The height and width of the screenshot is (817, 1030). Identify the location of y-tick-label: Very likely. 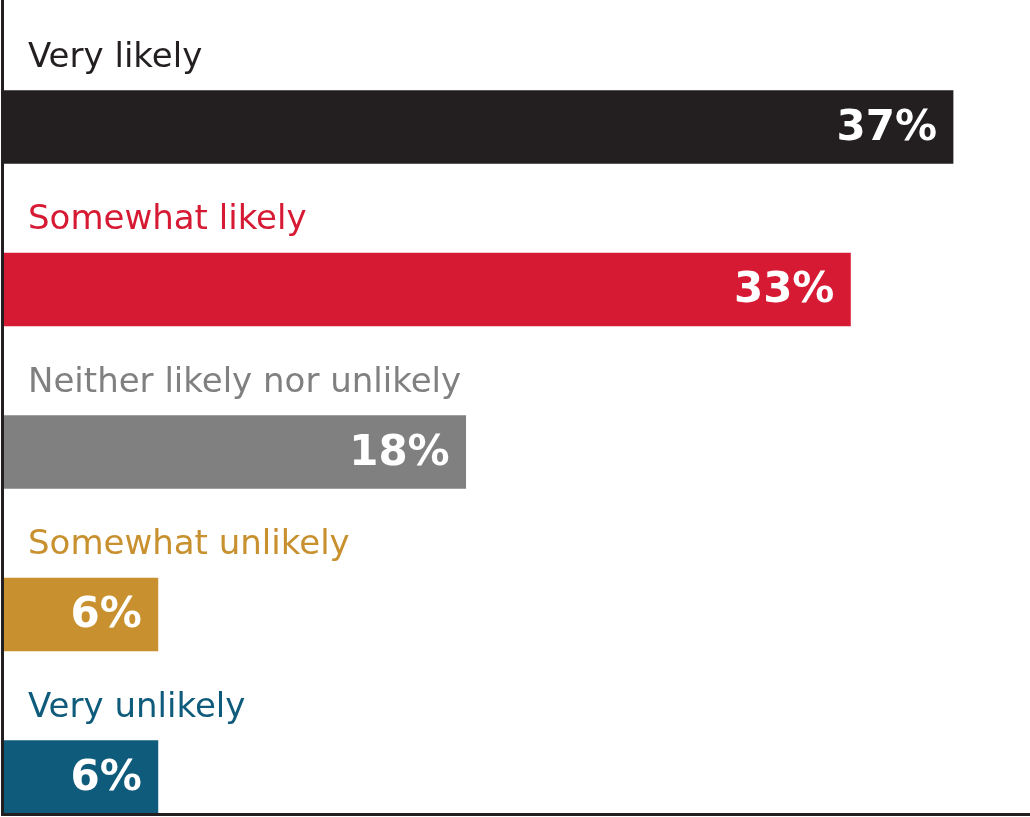
(115, 54).